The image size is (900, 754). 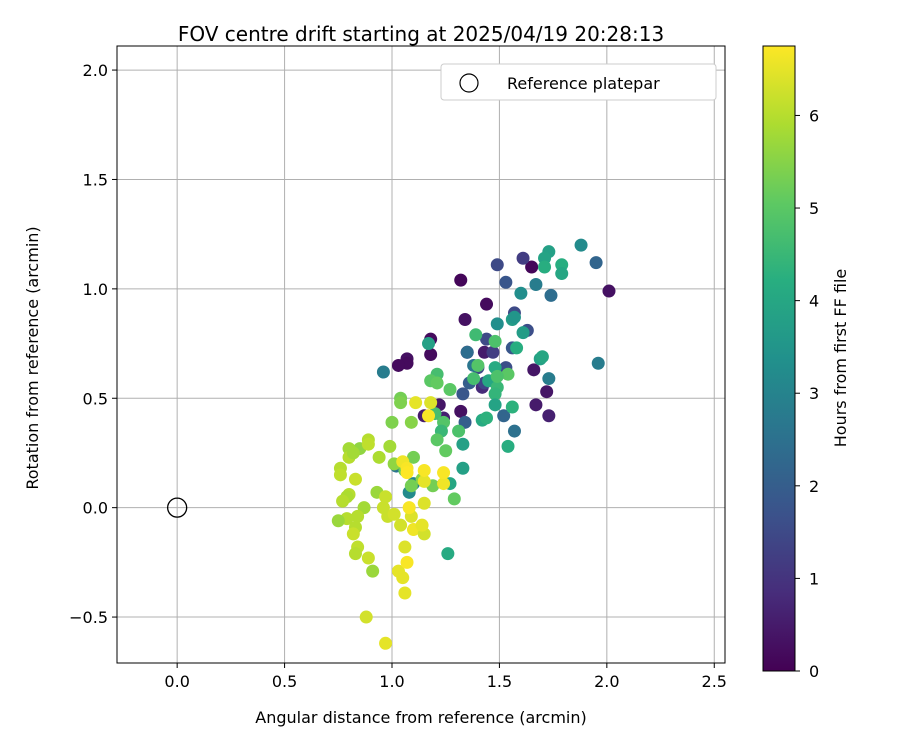 I want to click on y-tick-label: 0.5, so click(x=95, y=398).